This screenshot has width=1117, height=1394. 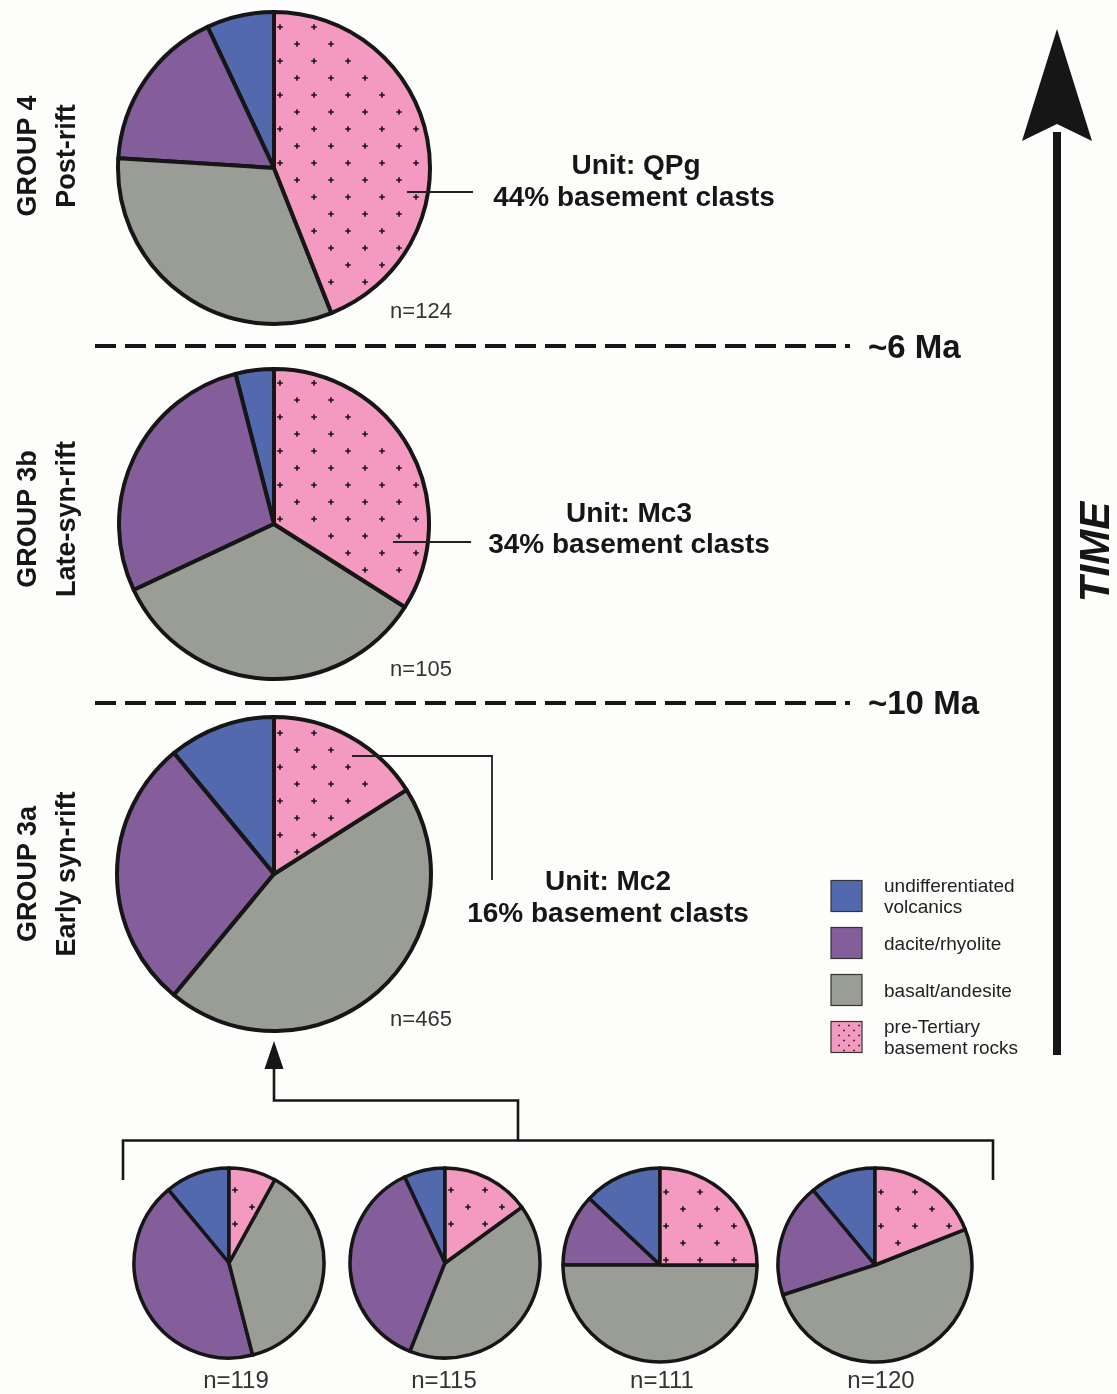 I want to click on text: n=105, so click(x=421, y=668).